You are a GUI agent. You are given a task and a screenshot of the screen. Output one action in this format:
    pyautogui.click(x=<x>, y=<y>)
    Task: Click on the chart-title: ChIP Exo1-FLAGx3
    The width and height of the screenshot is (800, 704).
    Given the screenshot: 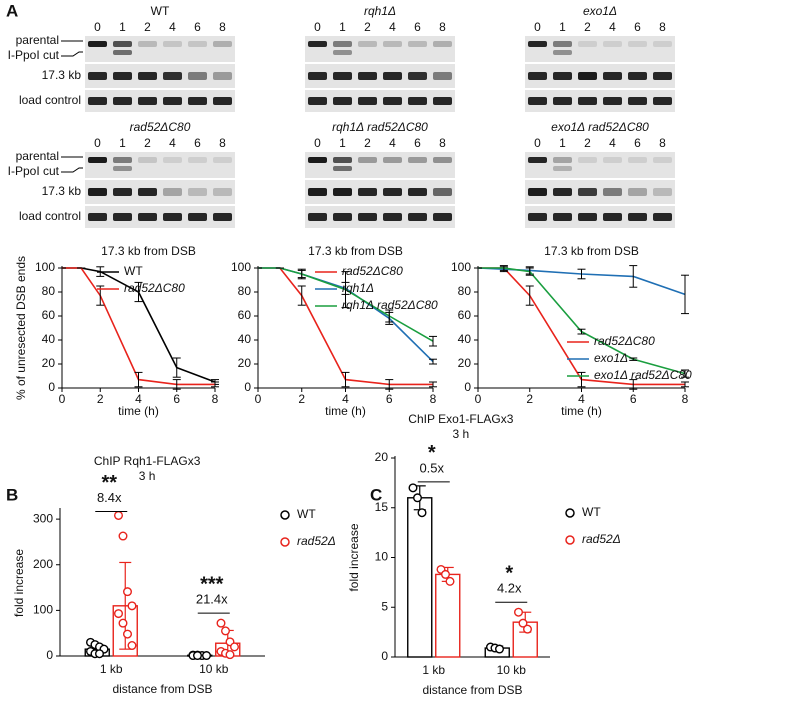 What is the action you would take?
    pyautogui.click(x=460, y=419)
    